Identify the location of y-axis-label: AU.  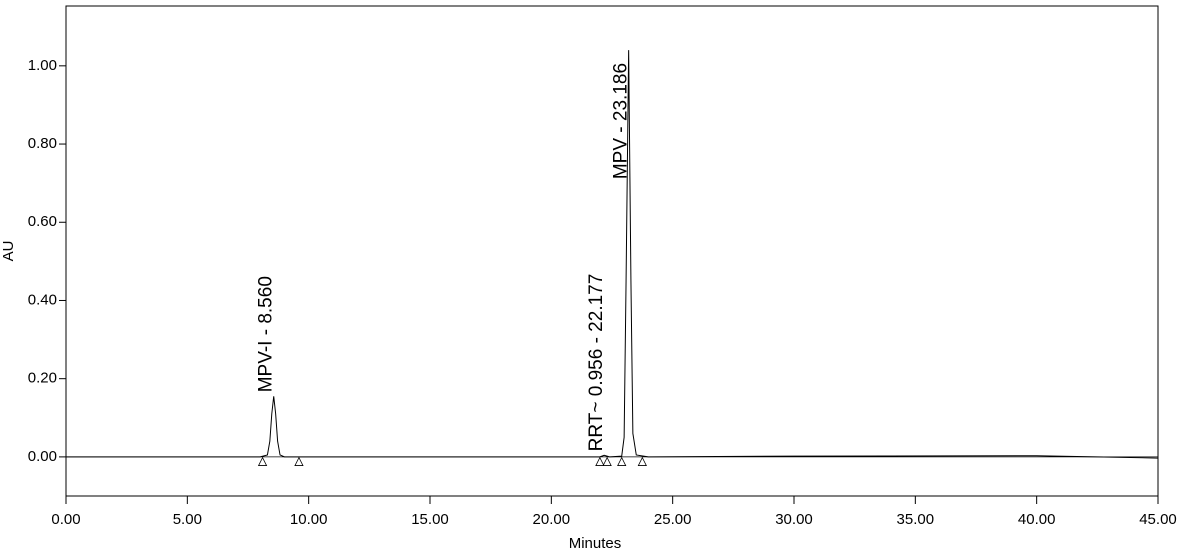
(8, 251).